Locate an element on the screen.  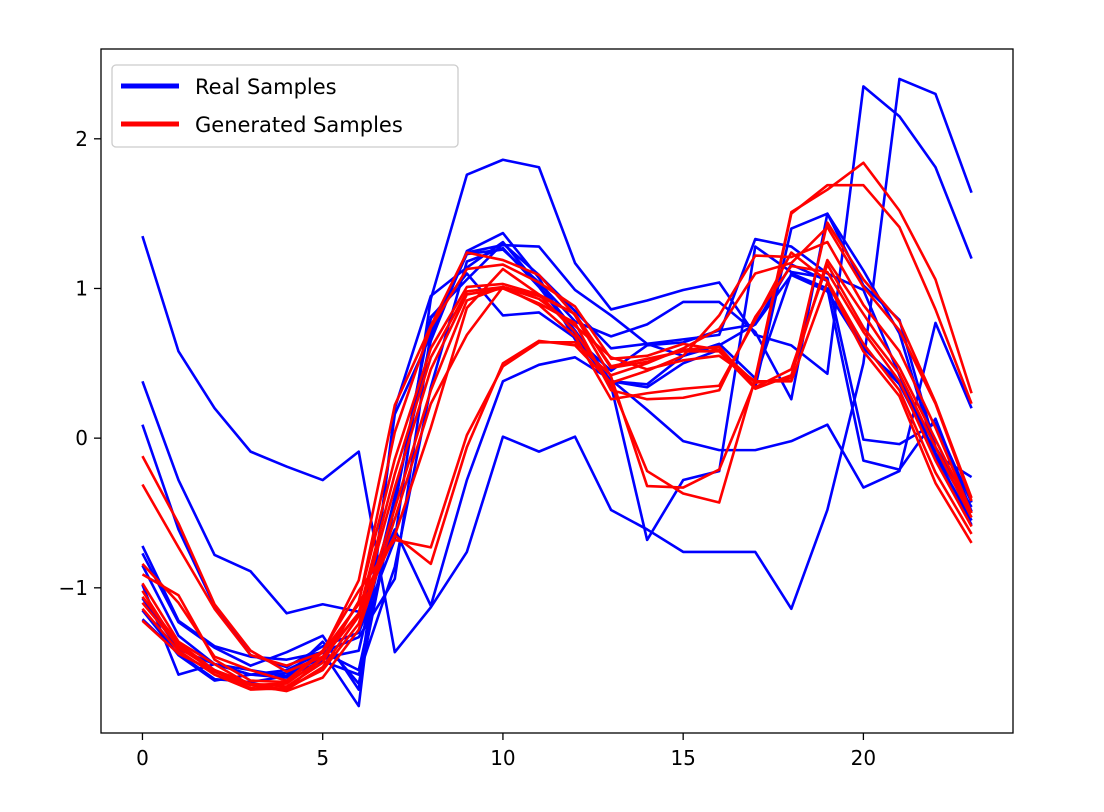
x-tick-label: 15 is located at coordinates (682, 758).